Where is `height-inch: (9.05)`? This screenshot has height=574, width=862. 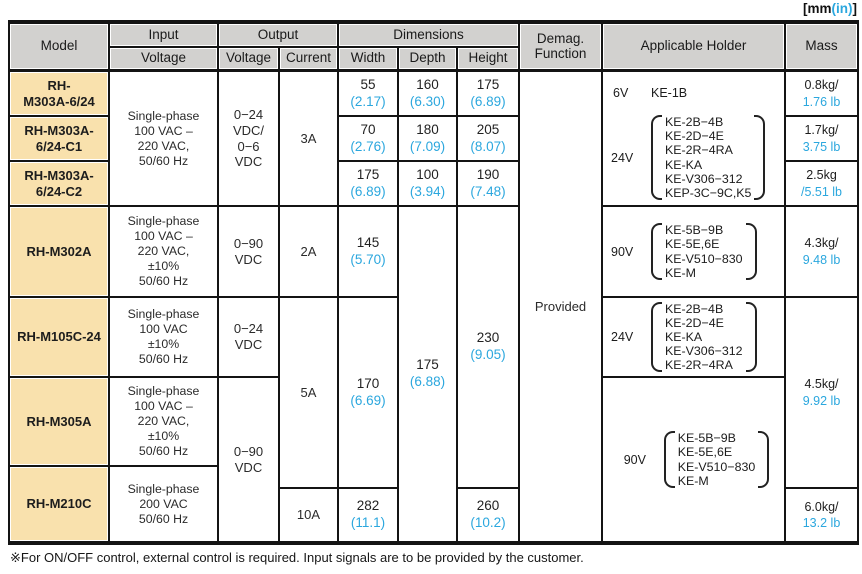 height-inch: (9.05) is located at coordinates (488, 354).